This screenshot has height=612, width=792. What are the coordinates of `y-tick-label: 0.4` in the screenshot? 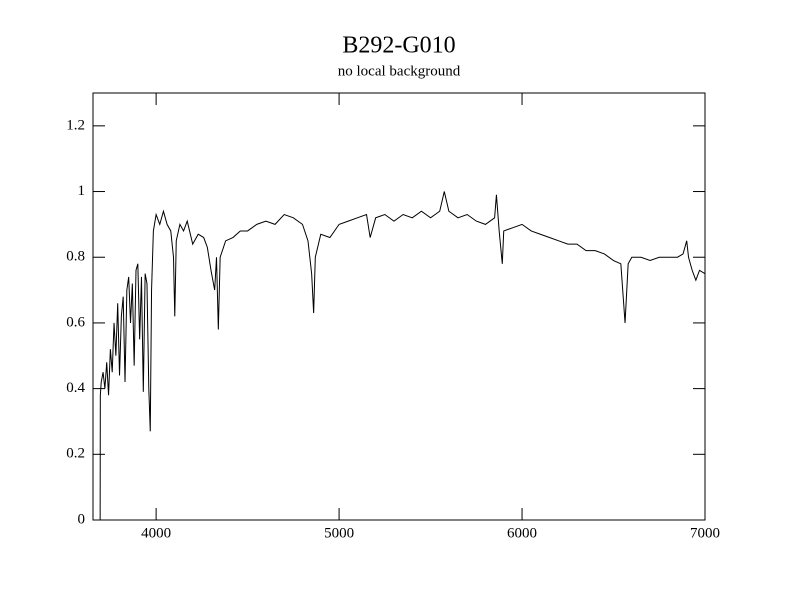 It's located at (75, 388).